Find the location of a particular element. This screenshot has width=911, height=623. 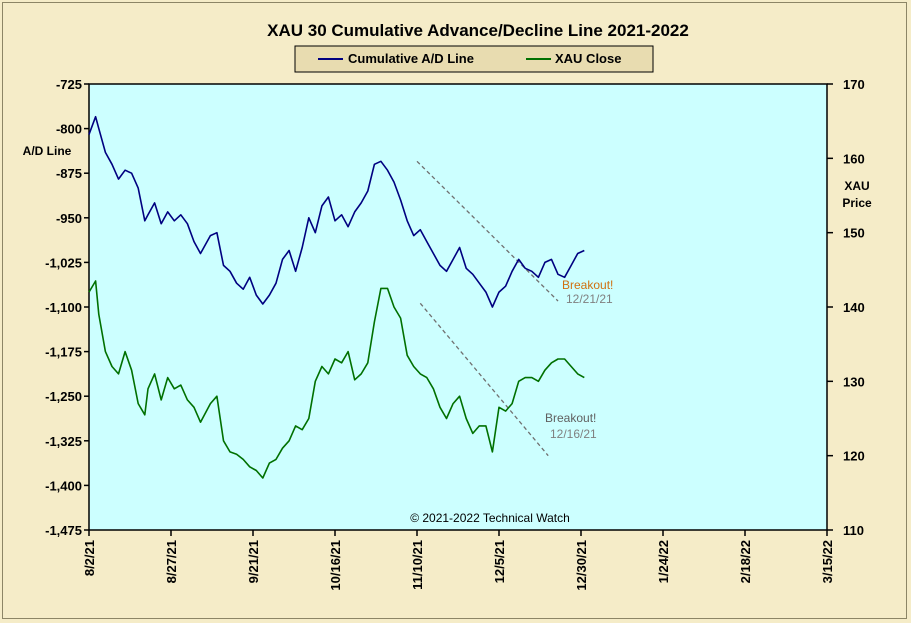

x-tick-label: 1/24/22 is located at coordinates (663, 561).